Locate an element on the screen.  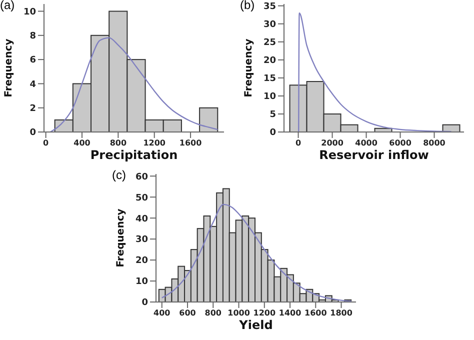
y-tick-label: 35 is located at coordinates (269, 7).